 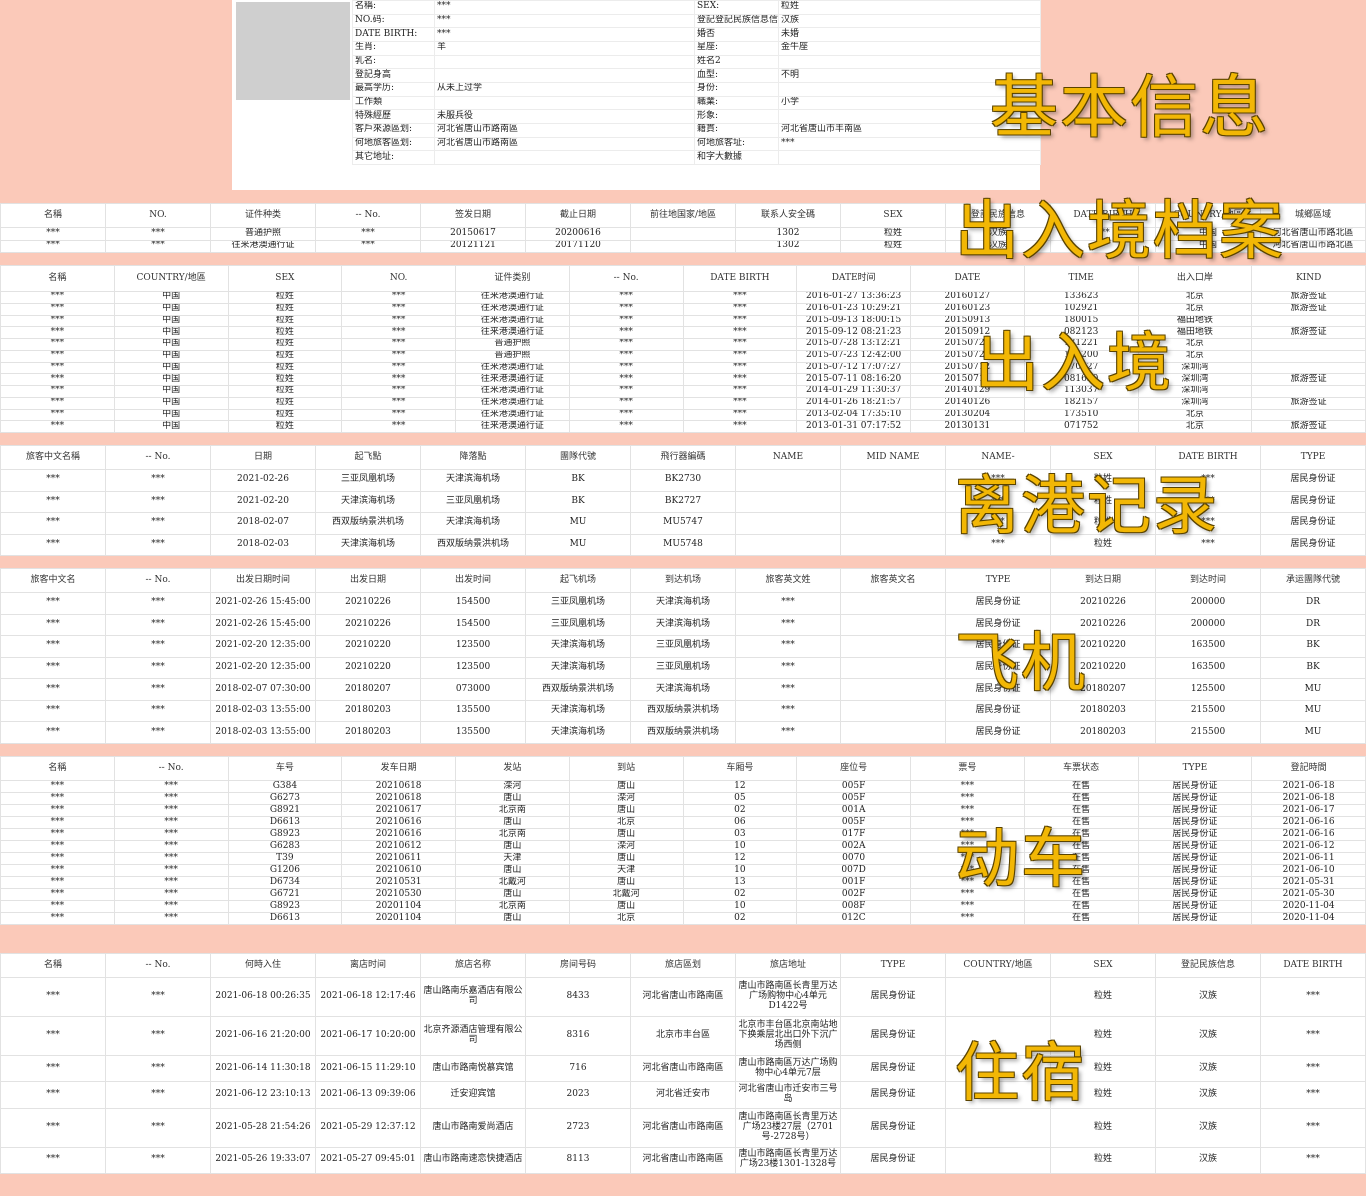 What do you see at coordinates (967, 768) in the screenshot?
I see `column-header: 票号` at bounding box center [967, 768].